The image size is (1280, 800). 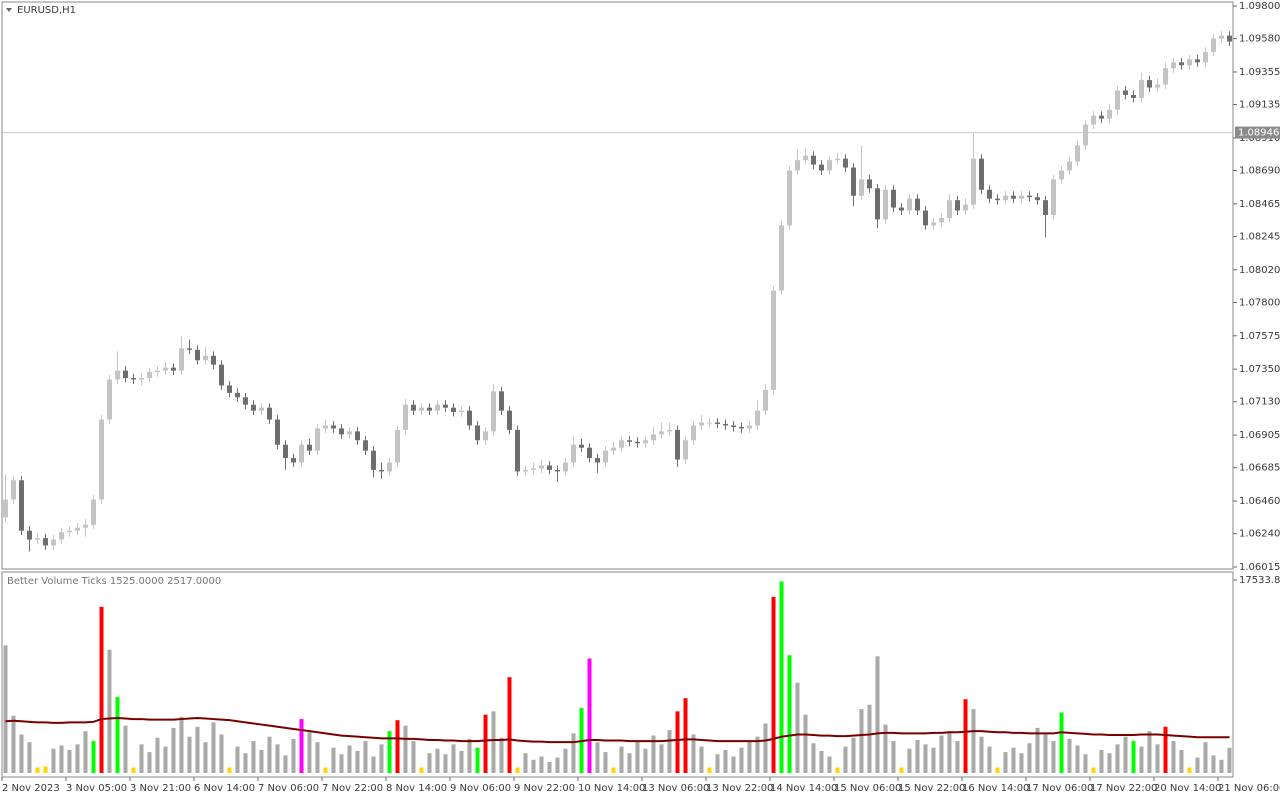 I want to click on x-tick-label: 8 Nov 14:00, so click(x=416, y=788).